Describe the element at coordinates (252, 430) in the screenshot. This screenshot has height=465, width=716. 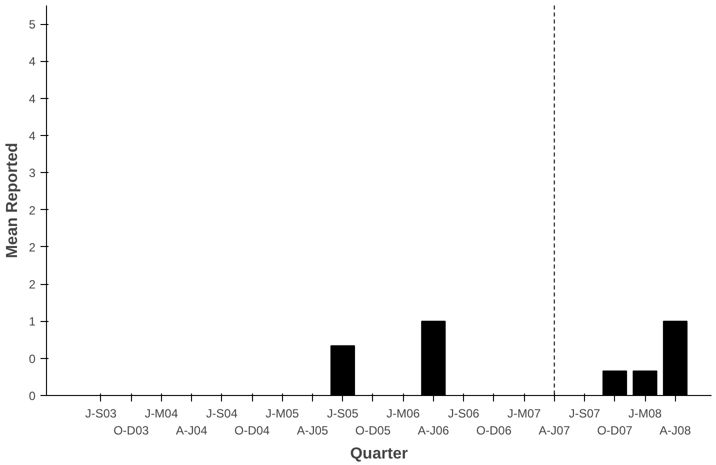
I see `x-tick-label: O-D04` at that location.